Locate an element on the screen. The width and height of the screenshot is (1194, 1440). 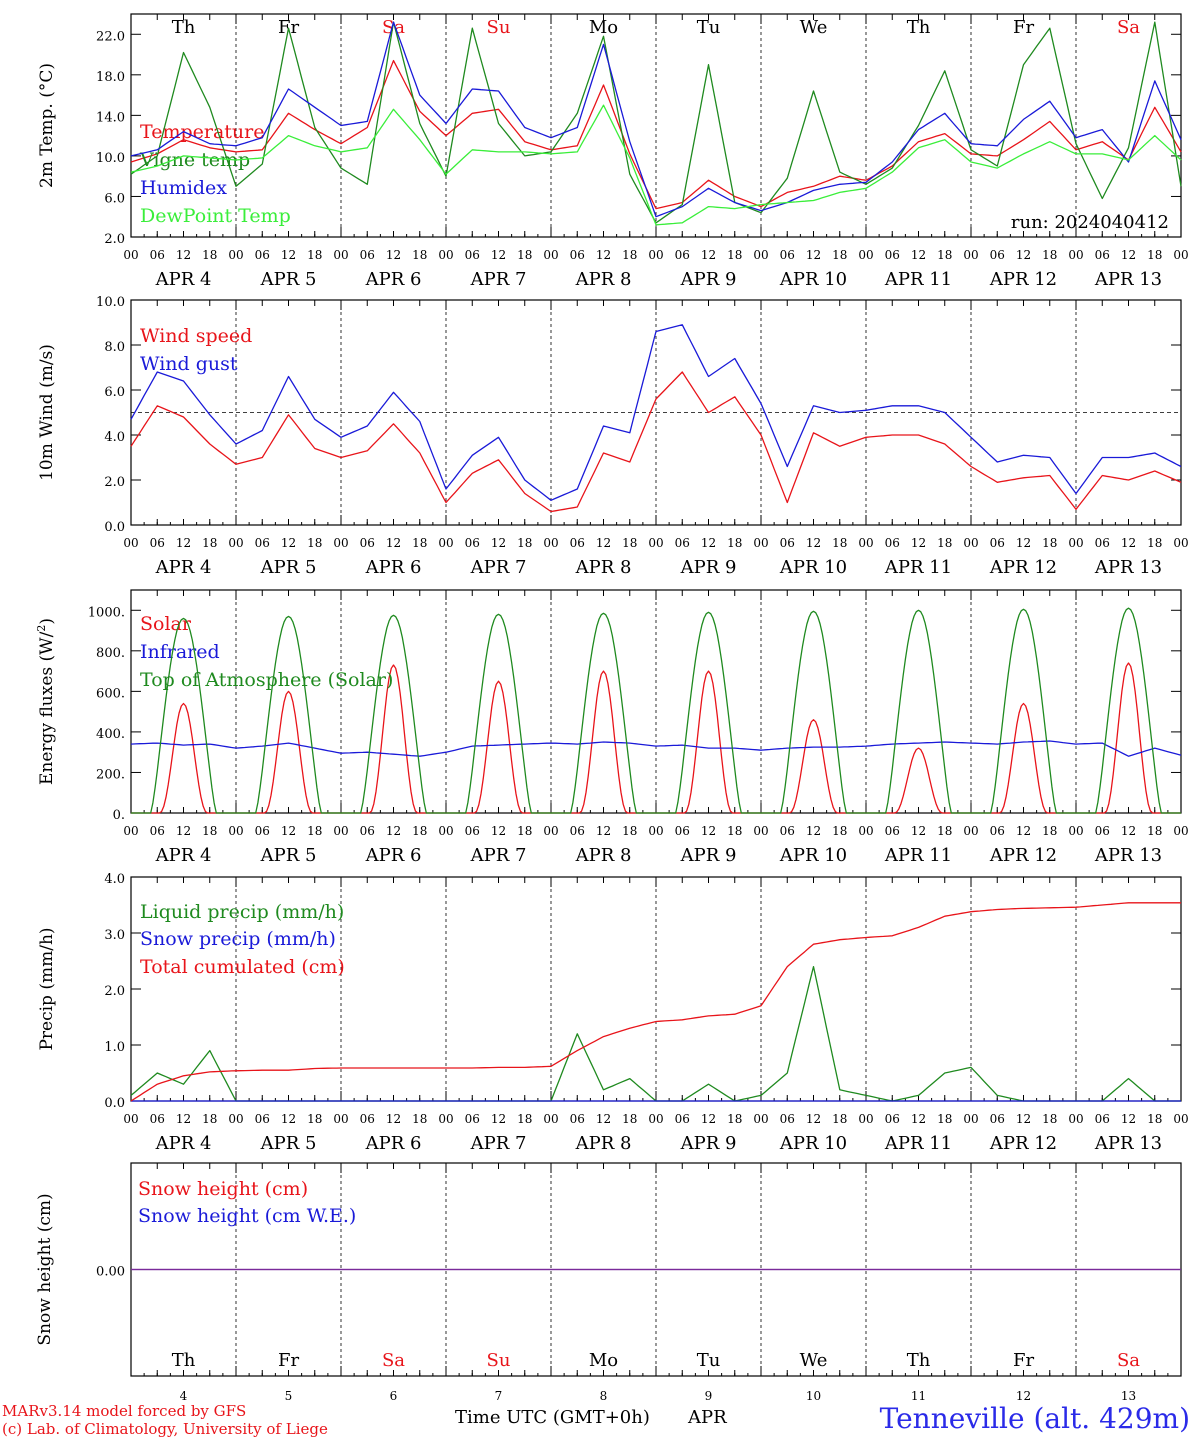
y-axis-label: Energy fluxes (W/2) is located at coordinates (46, 701).